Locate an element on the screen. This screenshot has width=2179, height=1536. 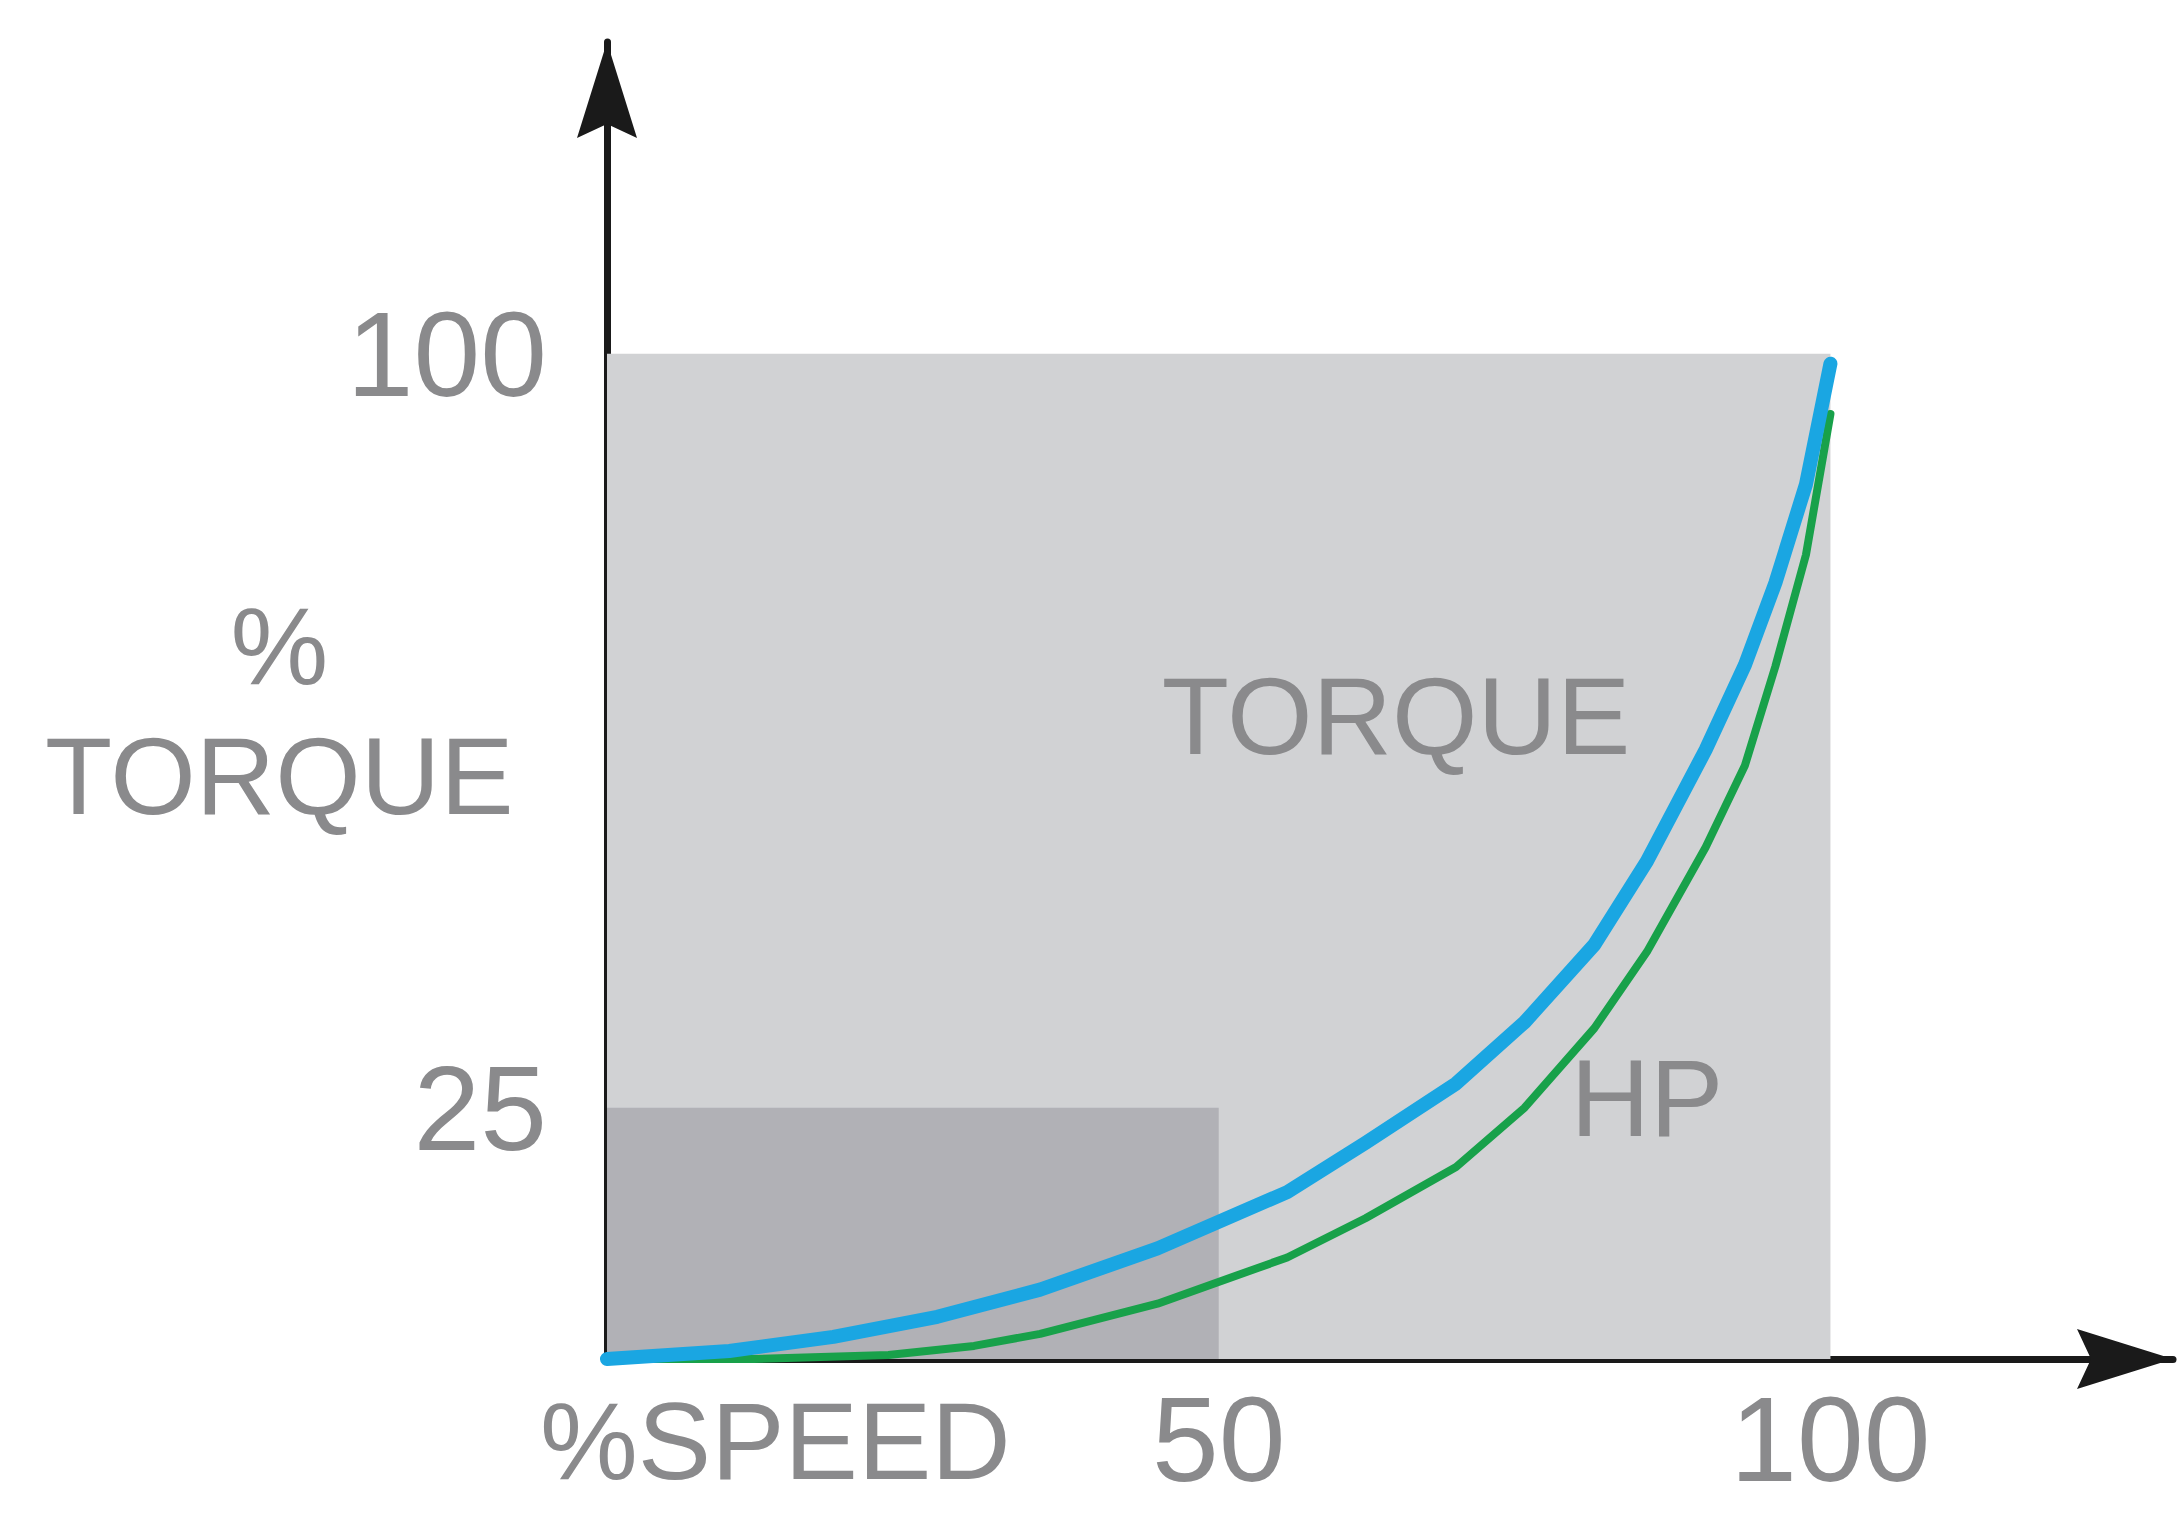
y-axis-title: % TORQUE is located at coordinates (279, 710).